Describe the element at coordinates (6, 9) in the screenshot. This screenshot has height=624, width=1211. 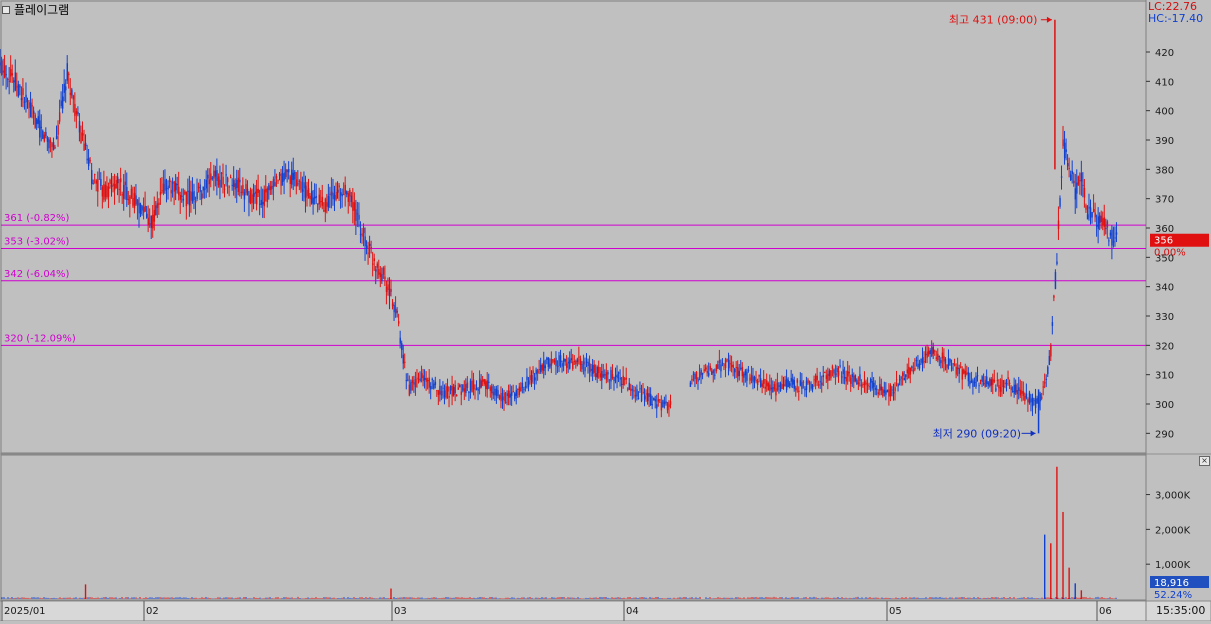
I see `panel-toggle-icon` at that location.